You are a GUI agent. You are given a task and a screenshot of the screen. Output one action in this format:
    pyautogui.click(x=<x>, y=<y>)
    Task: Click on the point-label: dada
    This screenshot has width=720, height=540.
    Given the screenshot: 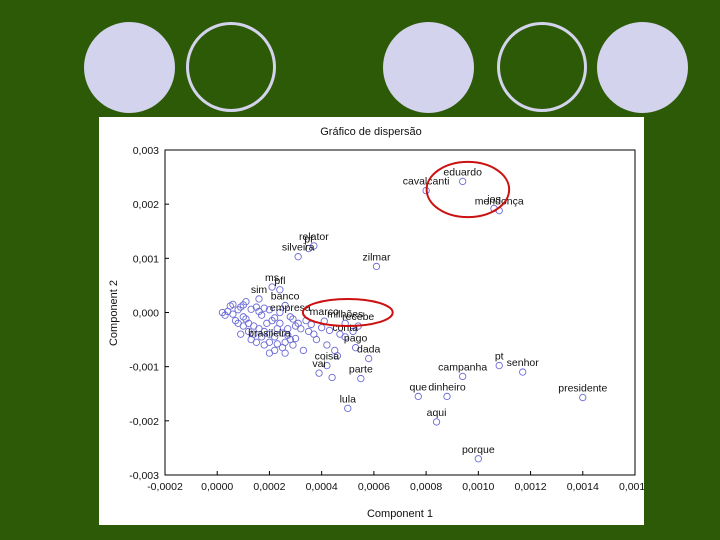 What is the action you would take?
    pyautogui.click(x=369, y=350)
    